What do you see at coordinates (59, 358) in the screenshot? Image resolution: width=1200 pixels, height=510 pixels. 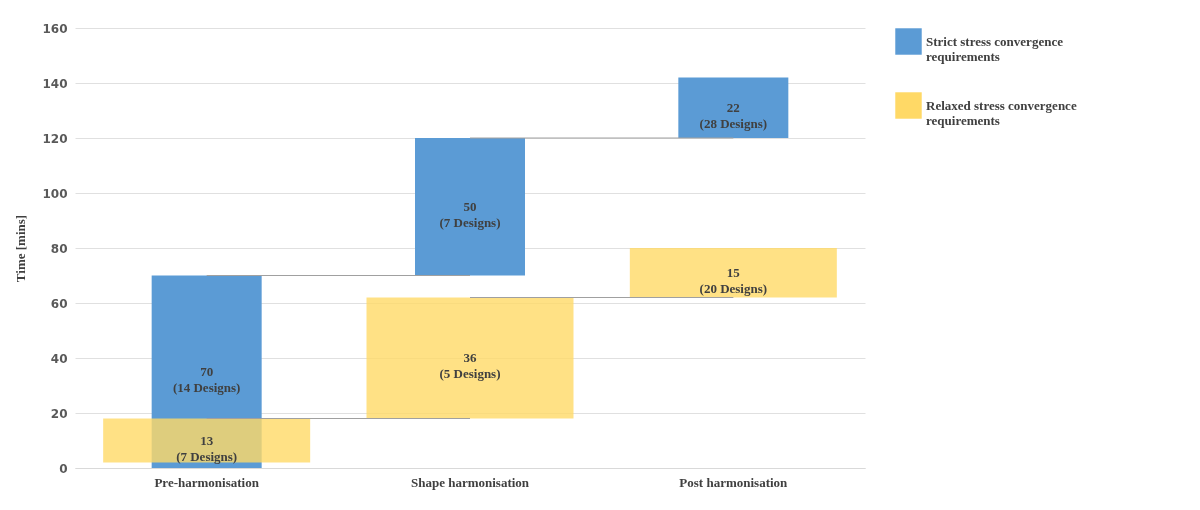 I see `y-tick-label: 40` at bounding box center [59, 358].